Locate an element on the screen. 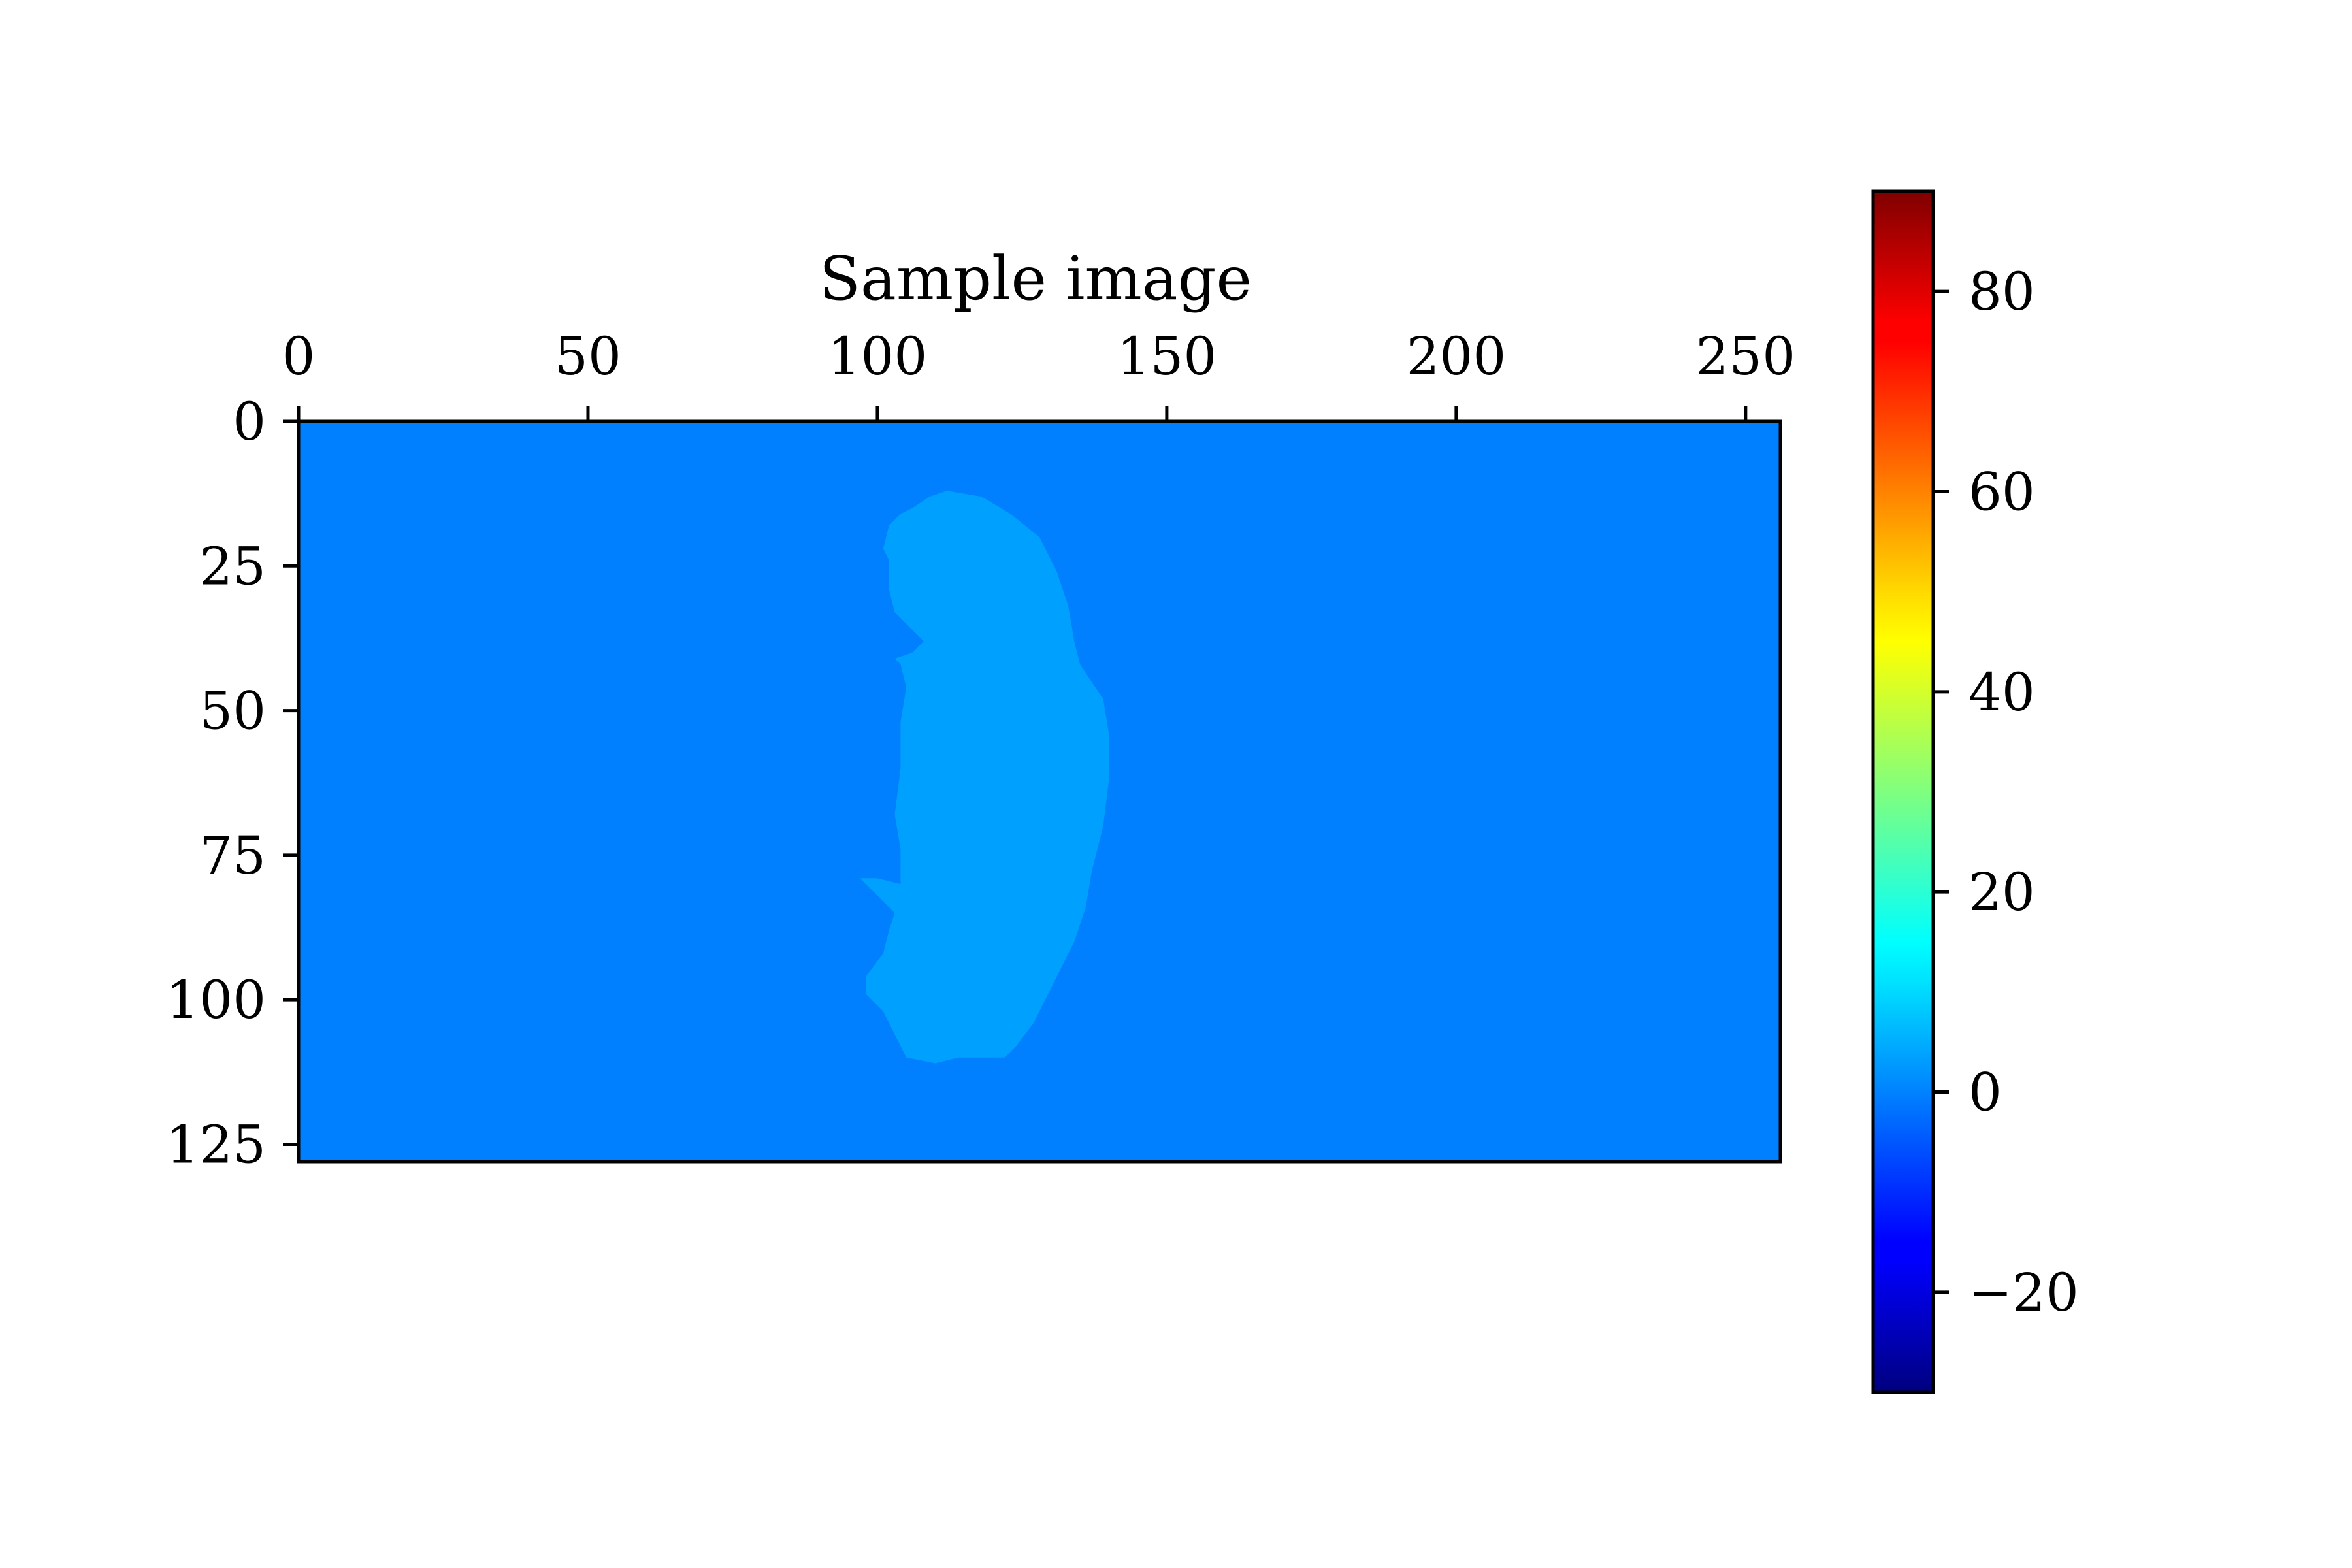 The image size is (2352, 1568). x-tick-label: 250 is located at coordinates (1745, 356).